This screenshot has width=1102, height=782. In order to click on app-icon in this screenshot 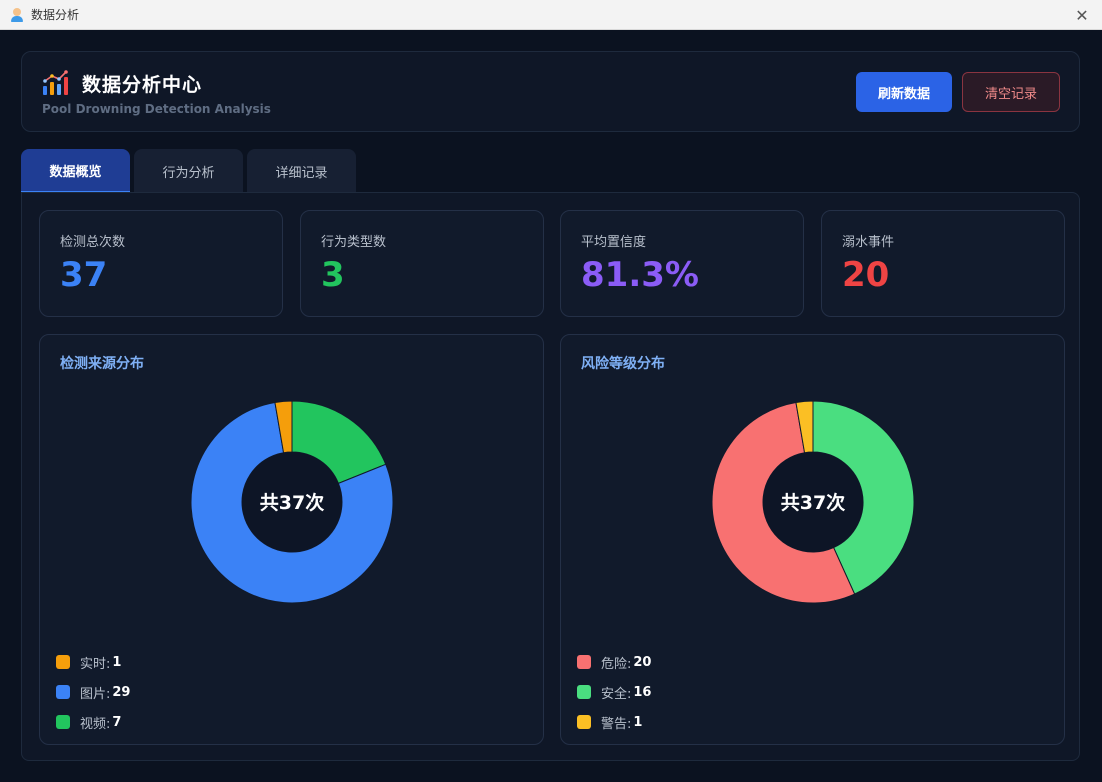, I will do `click(17, 15)`.